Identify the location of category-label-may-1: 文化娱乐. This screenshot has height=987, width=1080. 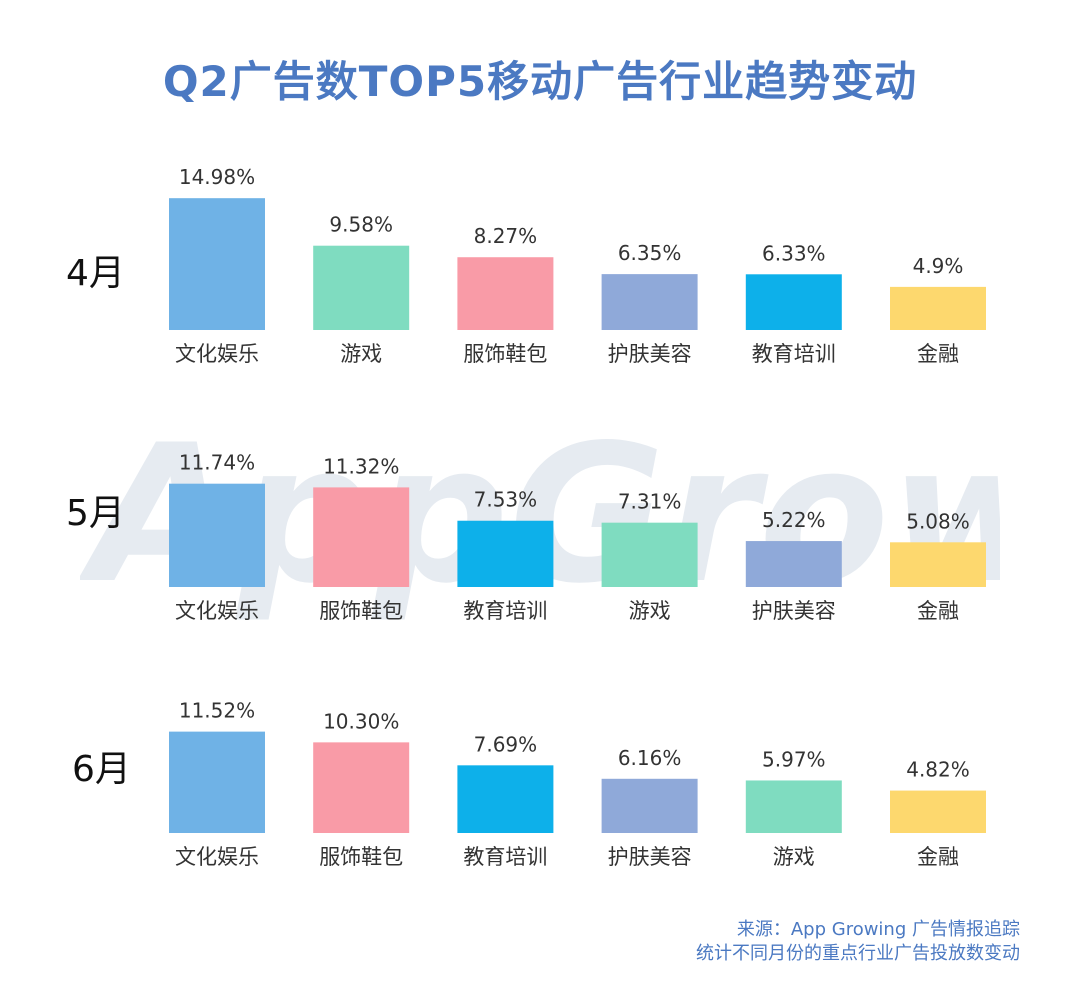
(217, 611).